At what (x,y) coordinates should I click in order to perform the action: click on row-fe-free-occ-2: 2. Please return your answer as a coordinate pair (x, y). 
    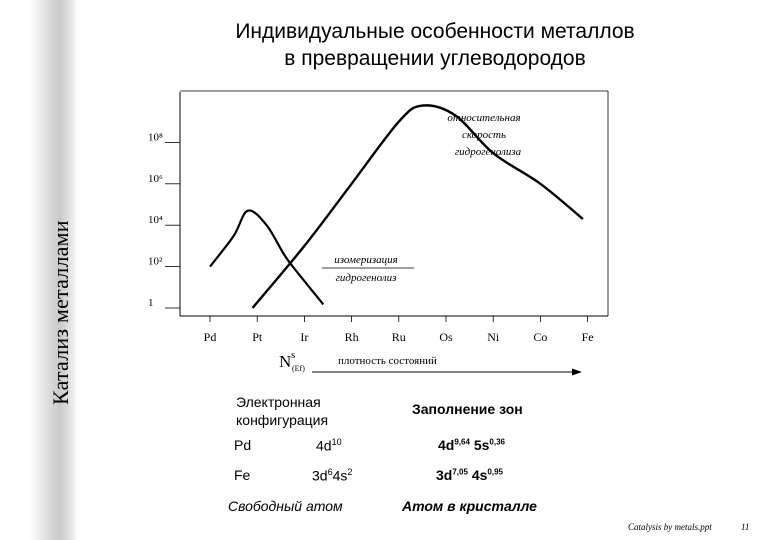
    Looking at the image, I should click on (350, 472).